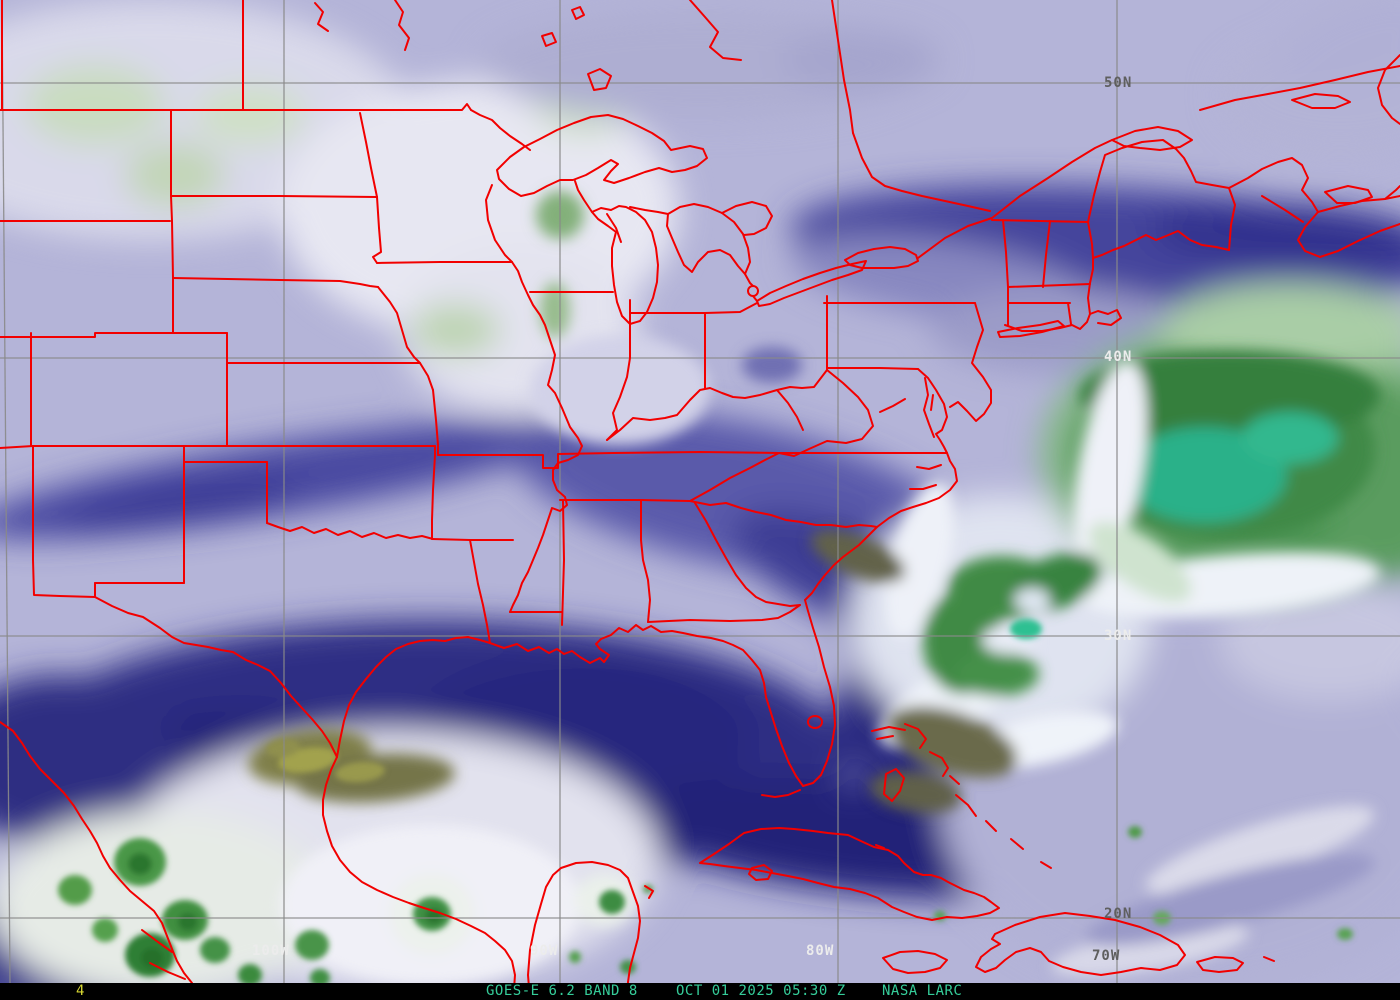  Describe the element at coordinates (1118, 636) in the screenshot. I see `grid-label-30n: 30N` at that location.